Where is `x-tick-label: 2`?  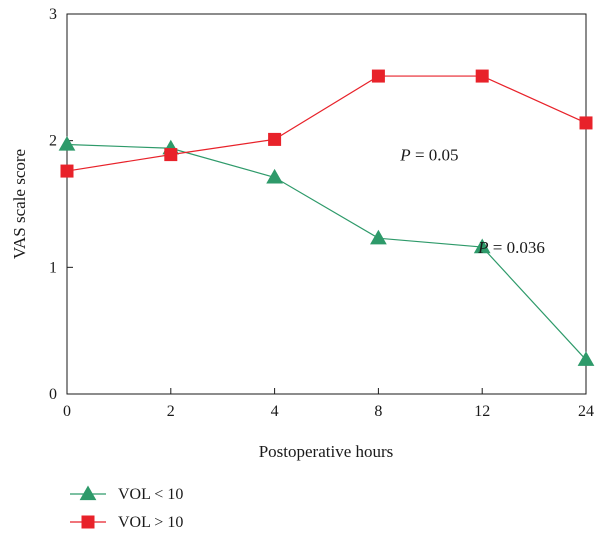 x-tick-label: 2 is located at coordinates (171, 411).